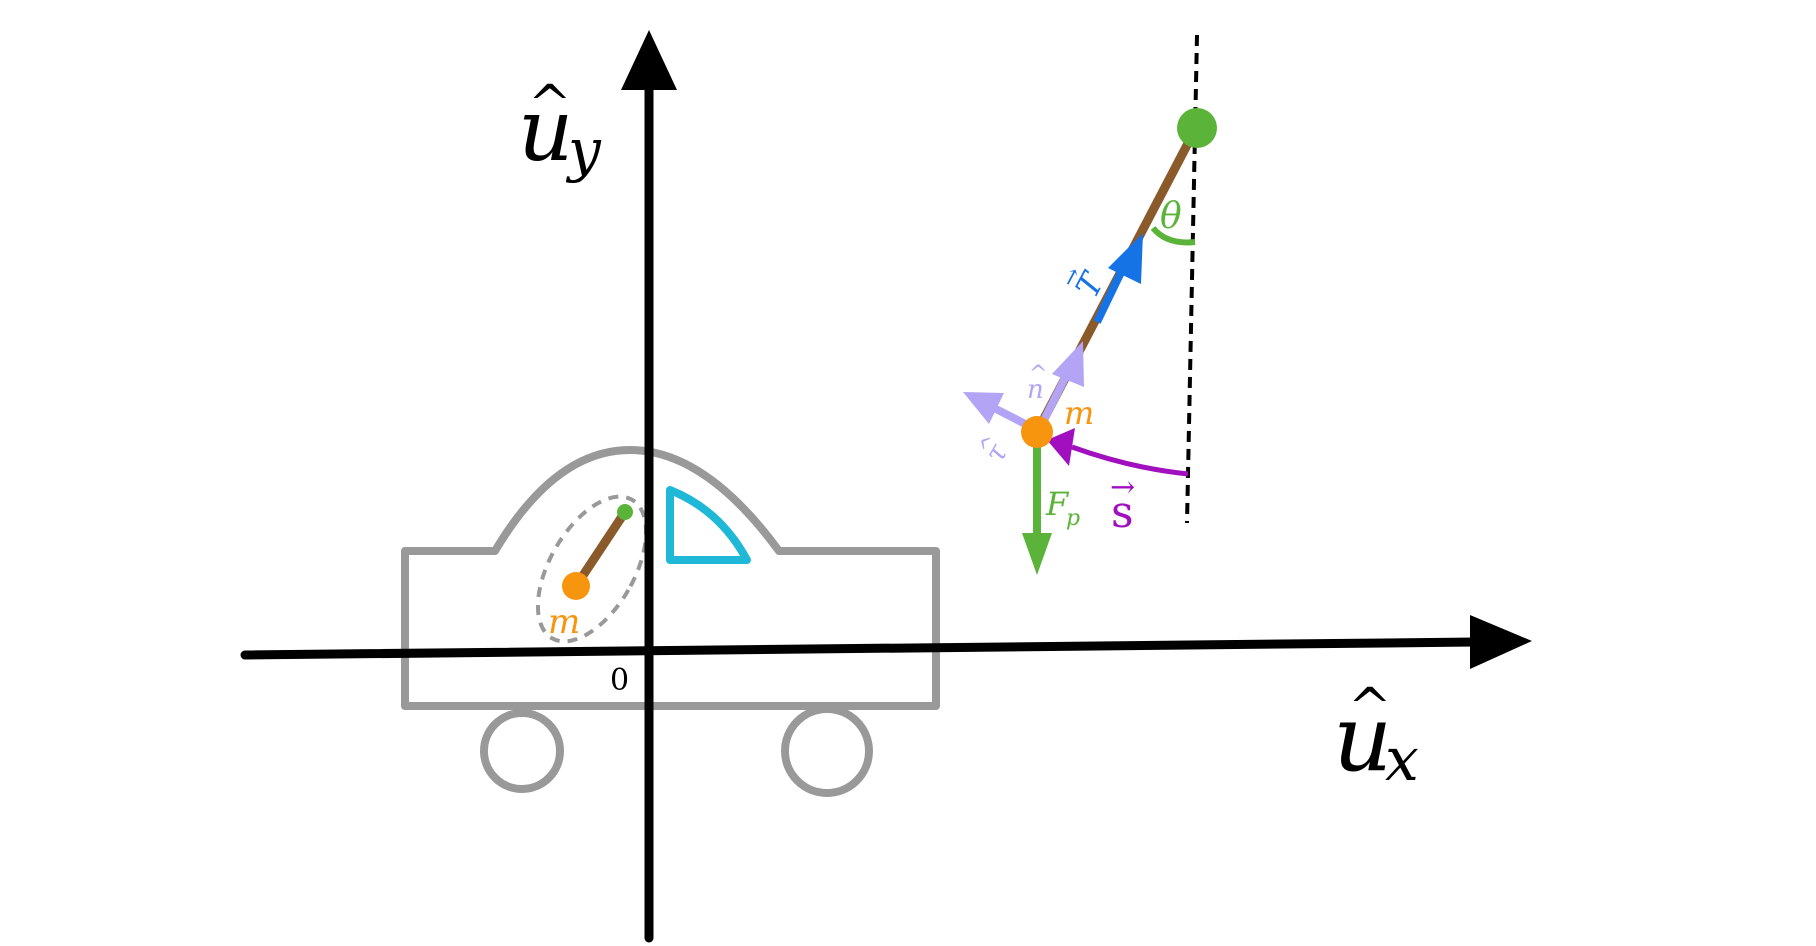 The image size is (1816, 946). What do you see at coordinates (564, 622) in the screenshot?
I see `car-mass-label: m` at bounding box center [564, 622].